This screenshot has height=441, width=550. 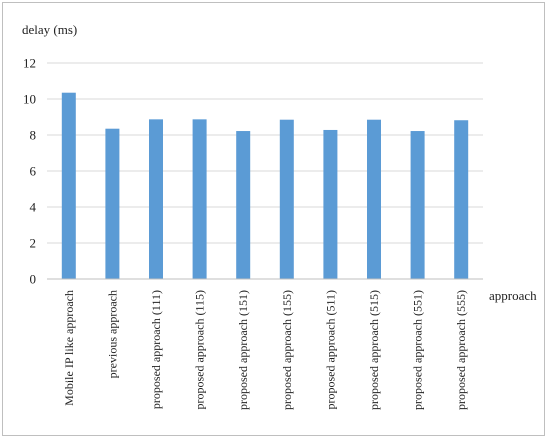 I want to click on category-label: proposed approach (555), so click(x=461, y=350).